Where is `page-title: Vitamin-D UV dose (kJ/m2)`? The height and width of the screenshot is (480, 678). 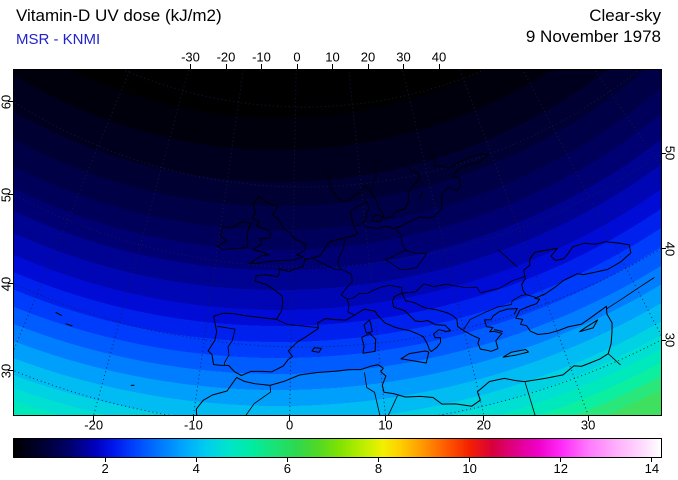 page-title: Vitamin-D UV dose (kJ/m2) is located at coordinates (119, 15).